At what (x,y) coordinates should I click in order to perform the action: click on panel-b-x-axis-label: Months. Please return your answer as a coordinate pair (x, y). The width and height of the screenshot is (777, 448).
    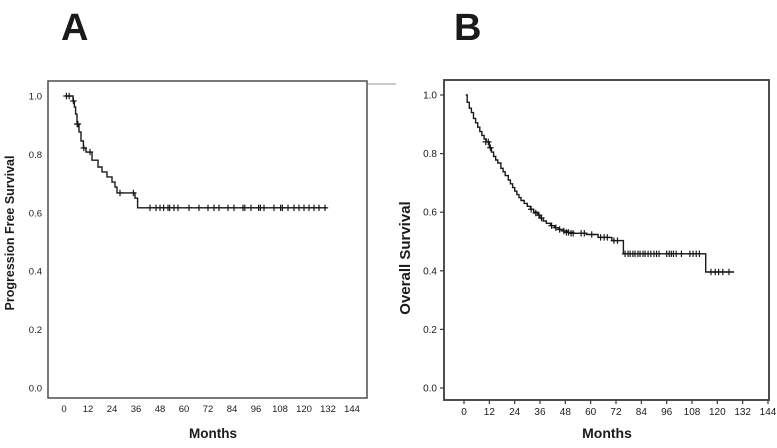
    Looking at the image, I should click on (607, 433).